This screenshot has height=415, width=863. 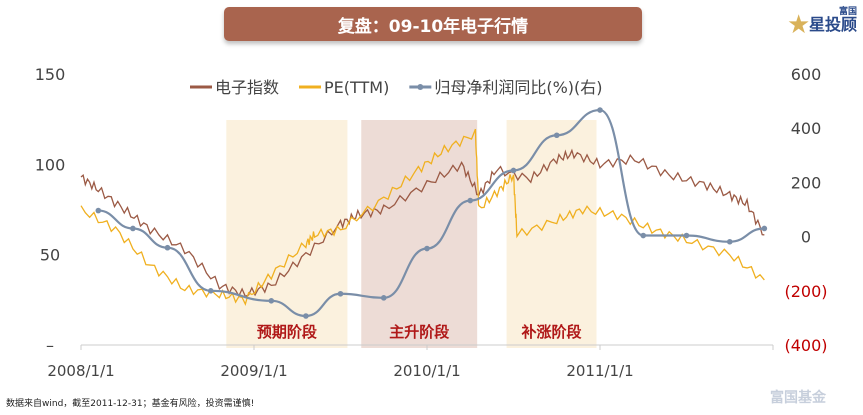 What do you see at coordinates (50, 255) in the screenshot?
I see `y-left-tick-label: 50` at bounding box center [50, 255].